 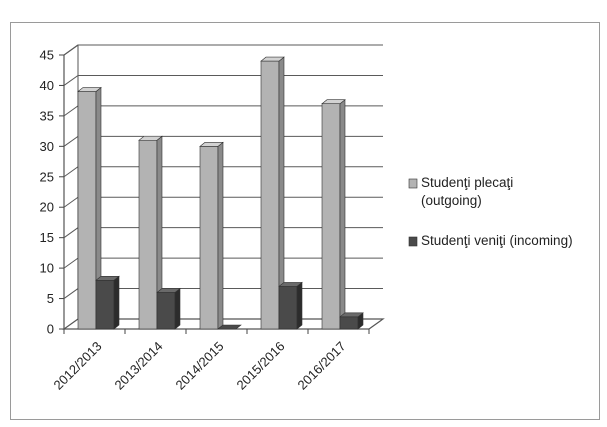 What do you see at coordinates (71, 186) in the screenshot?
I see `y-axis-line` at bounding box center [71, 186].